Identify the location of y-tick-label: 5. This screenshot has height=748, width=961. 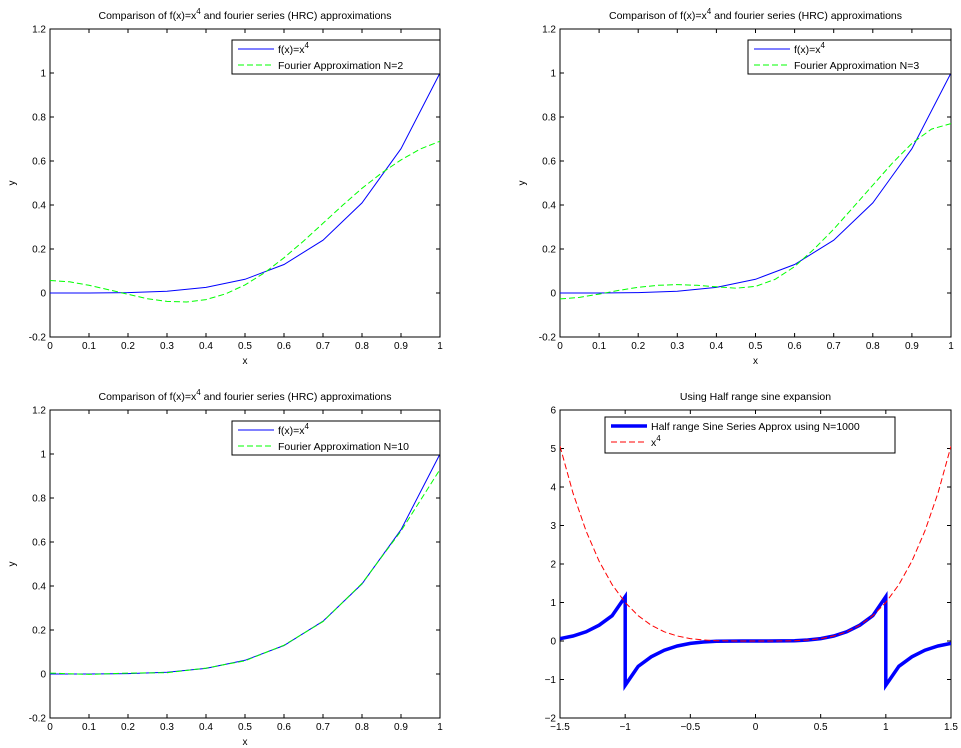
(553, 449).